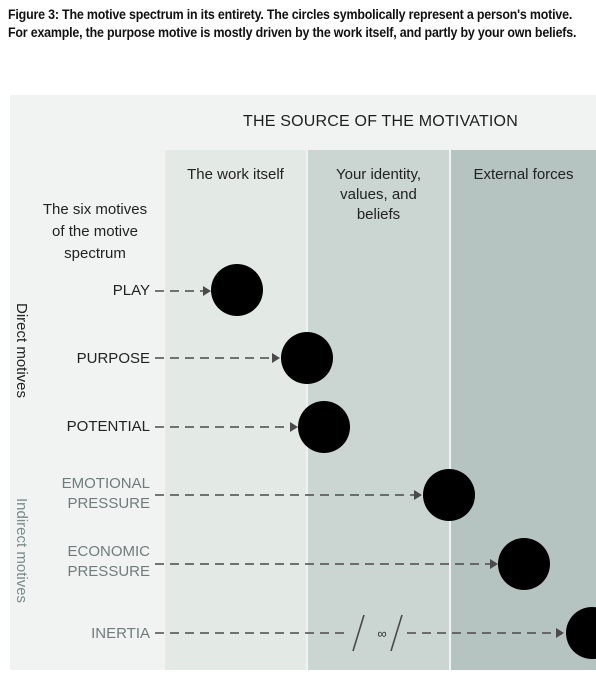 This screenshot has height=698, width=596. I want to click on arrow-head-emotional-pressure, so click(418, 495).